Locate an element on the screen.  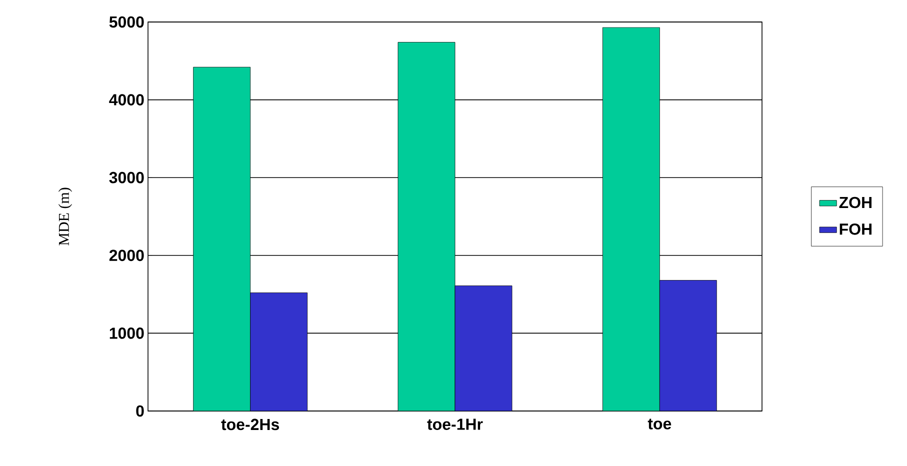
y-tick-label: 0 is located at coordinates (140, 411).